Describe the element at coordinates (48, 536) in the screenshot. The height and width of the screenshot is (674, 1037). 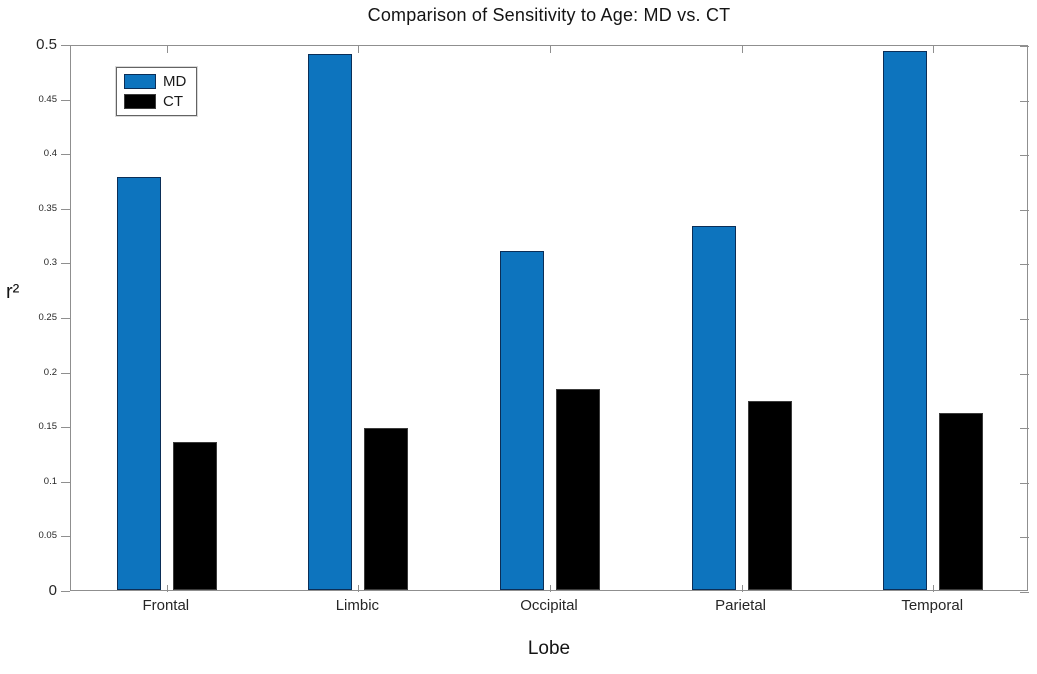
I see `y-tick-label: 0.05` at that location.